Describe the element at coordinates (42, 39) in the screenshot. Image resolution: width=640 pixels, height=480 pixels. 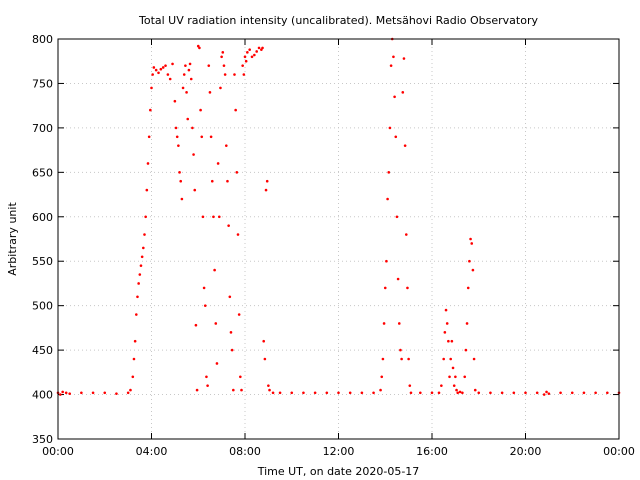
I see `y-tick-label: 800` at that location.